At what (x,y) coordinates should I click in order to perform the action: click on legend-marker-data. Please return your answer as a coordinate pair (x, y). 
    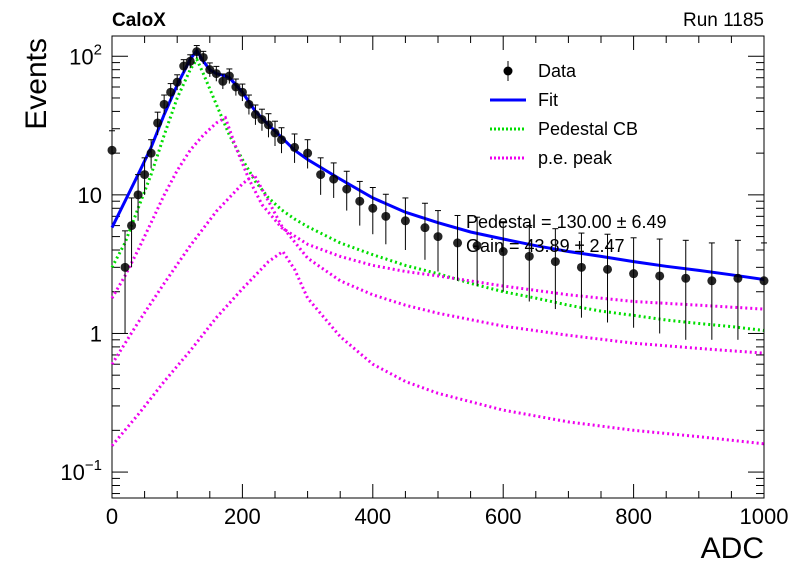
    Looking at the image, I should click on (508, 71).